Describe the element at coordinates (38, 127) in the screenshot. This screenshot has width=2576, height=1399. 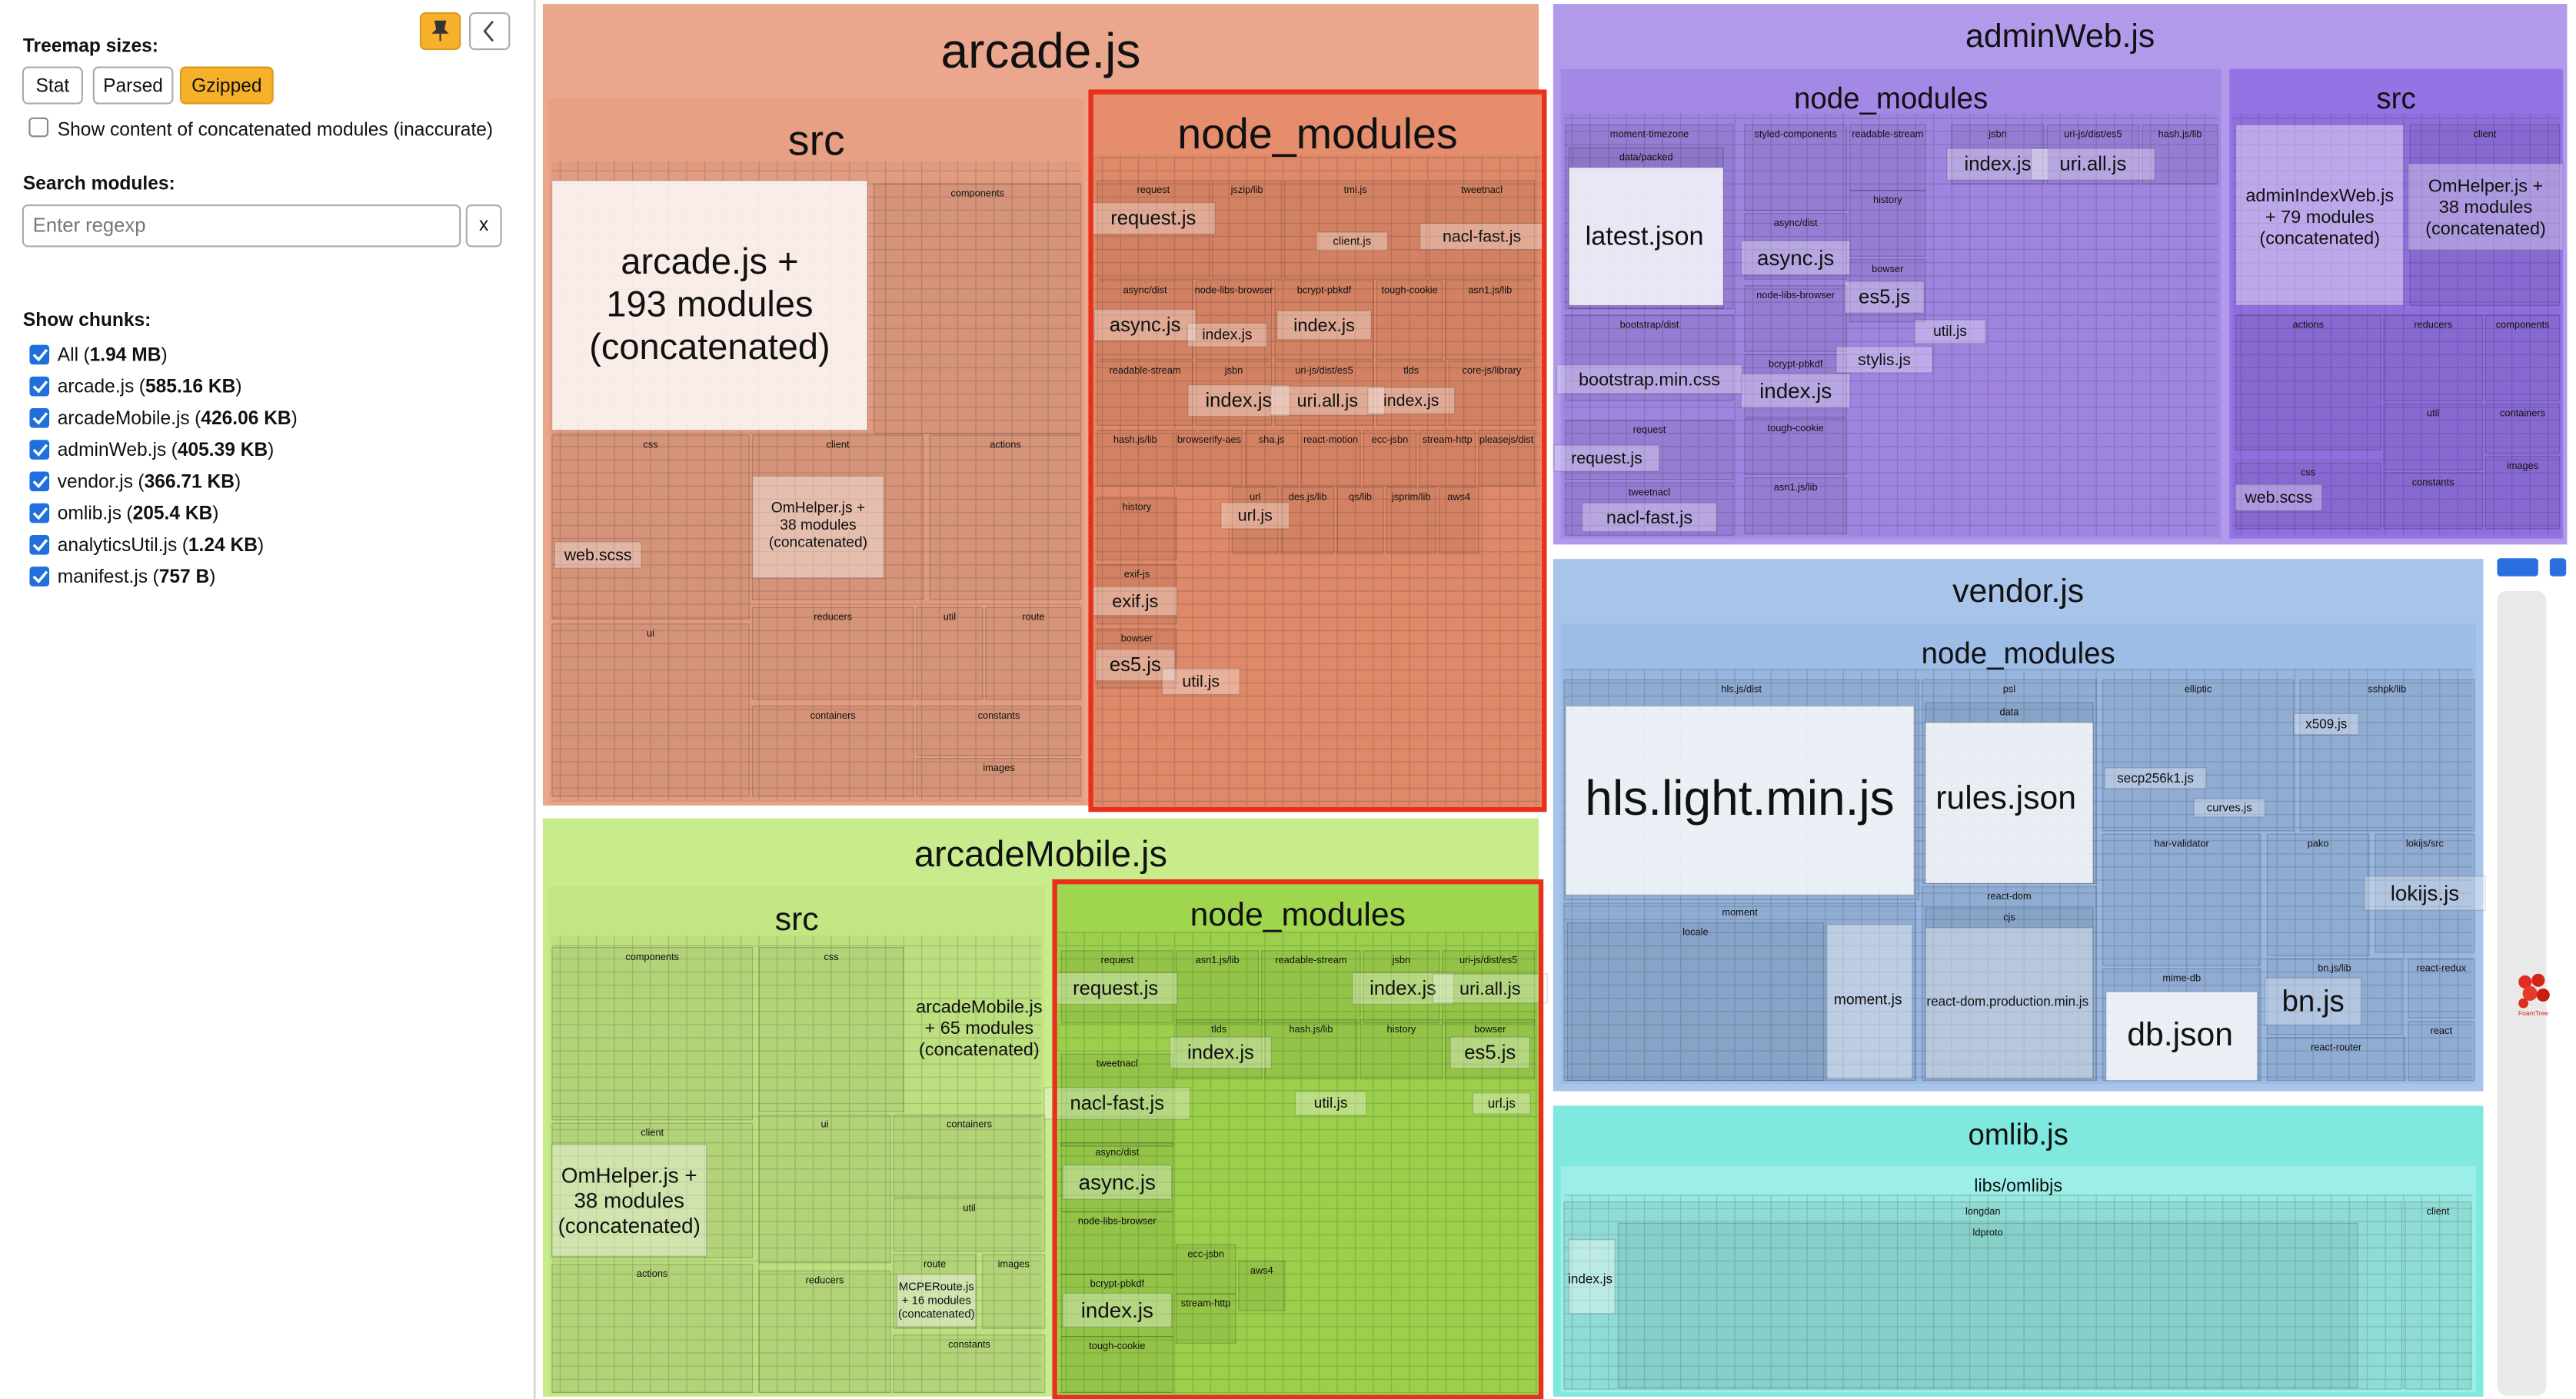
I see `concat-checkbox` at that location.